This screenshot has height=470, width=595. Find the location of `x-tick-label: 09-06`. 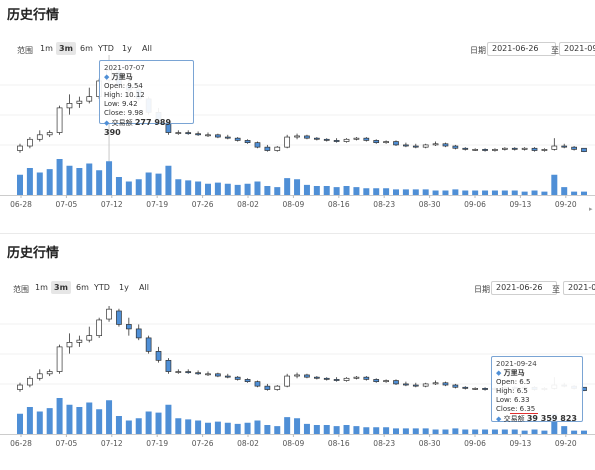

x-tick-label: 09-06 is located at coordinates (475, 443).